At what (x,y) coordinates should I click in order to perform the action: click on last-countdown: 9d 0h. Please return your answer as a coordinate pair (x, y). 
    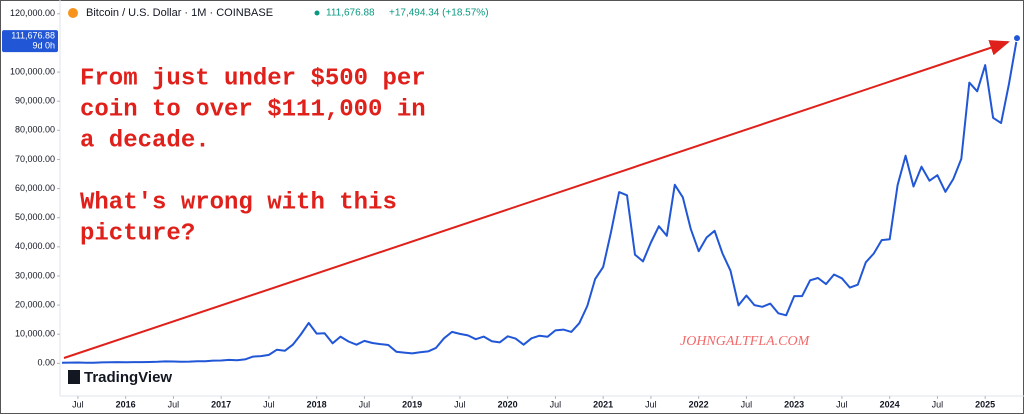
    Looking at the image, I should click on (43, 45).